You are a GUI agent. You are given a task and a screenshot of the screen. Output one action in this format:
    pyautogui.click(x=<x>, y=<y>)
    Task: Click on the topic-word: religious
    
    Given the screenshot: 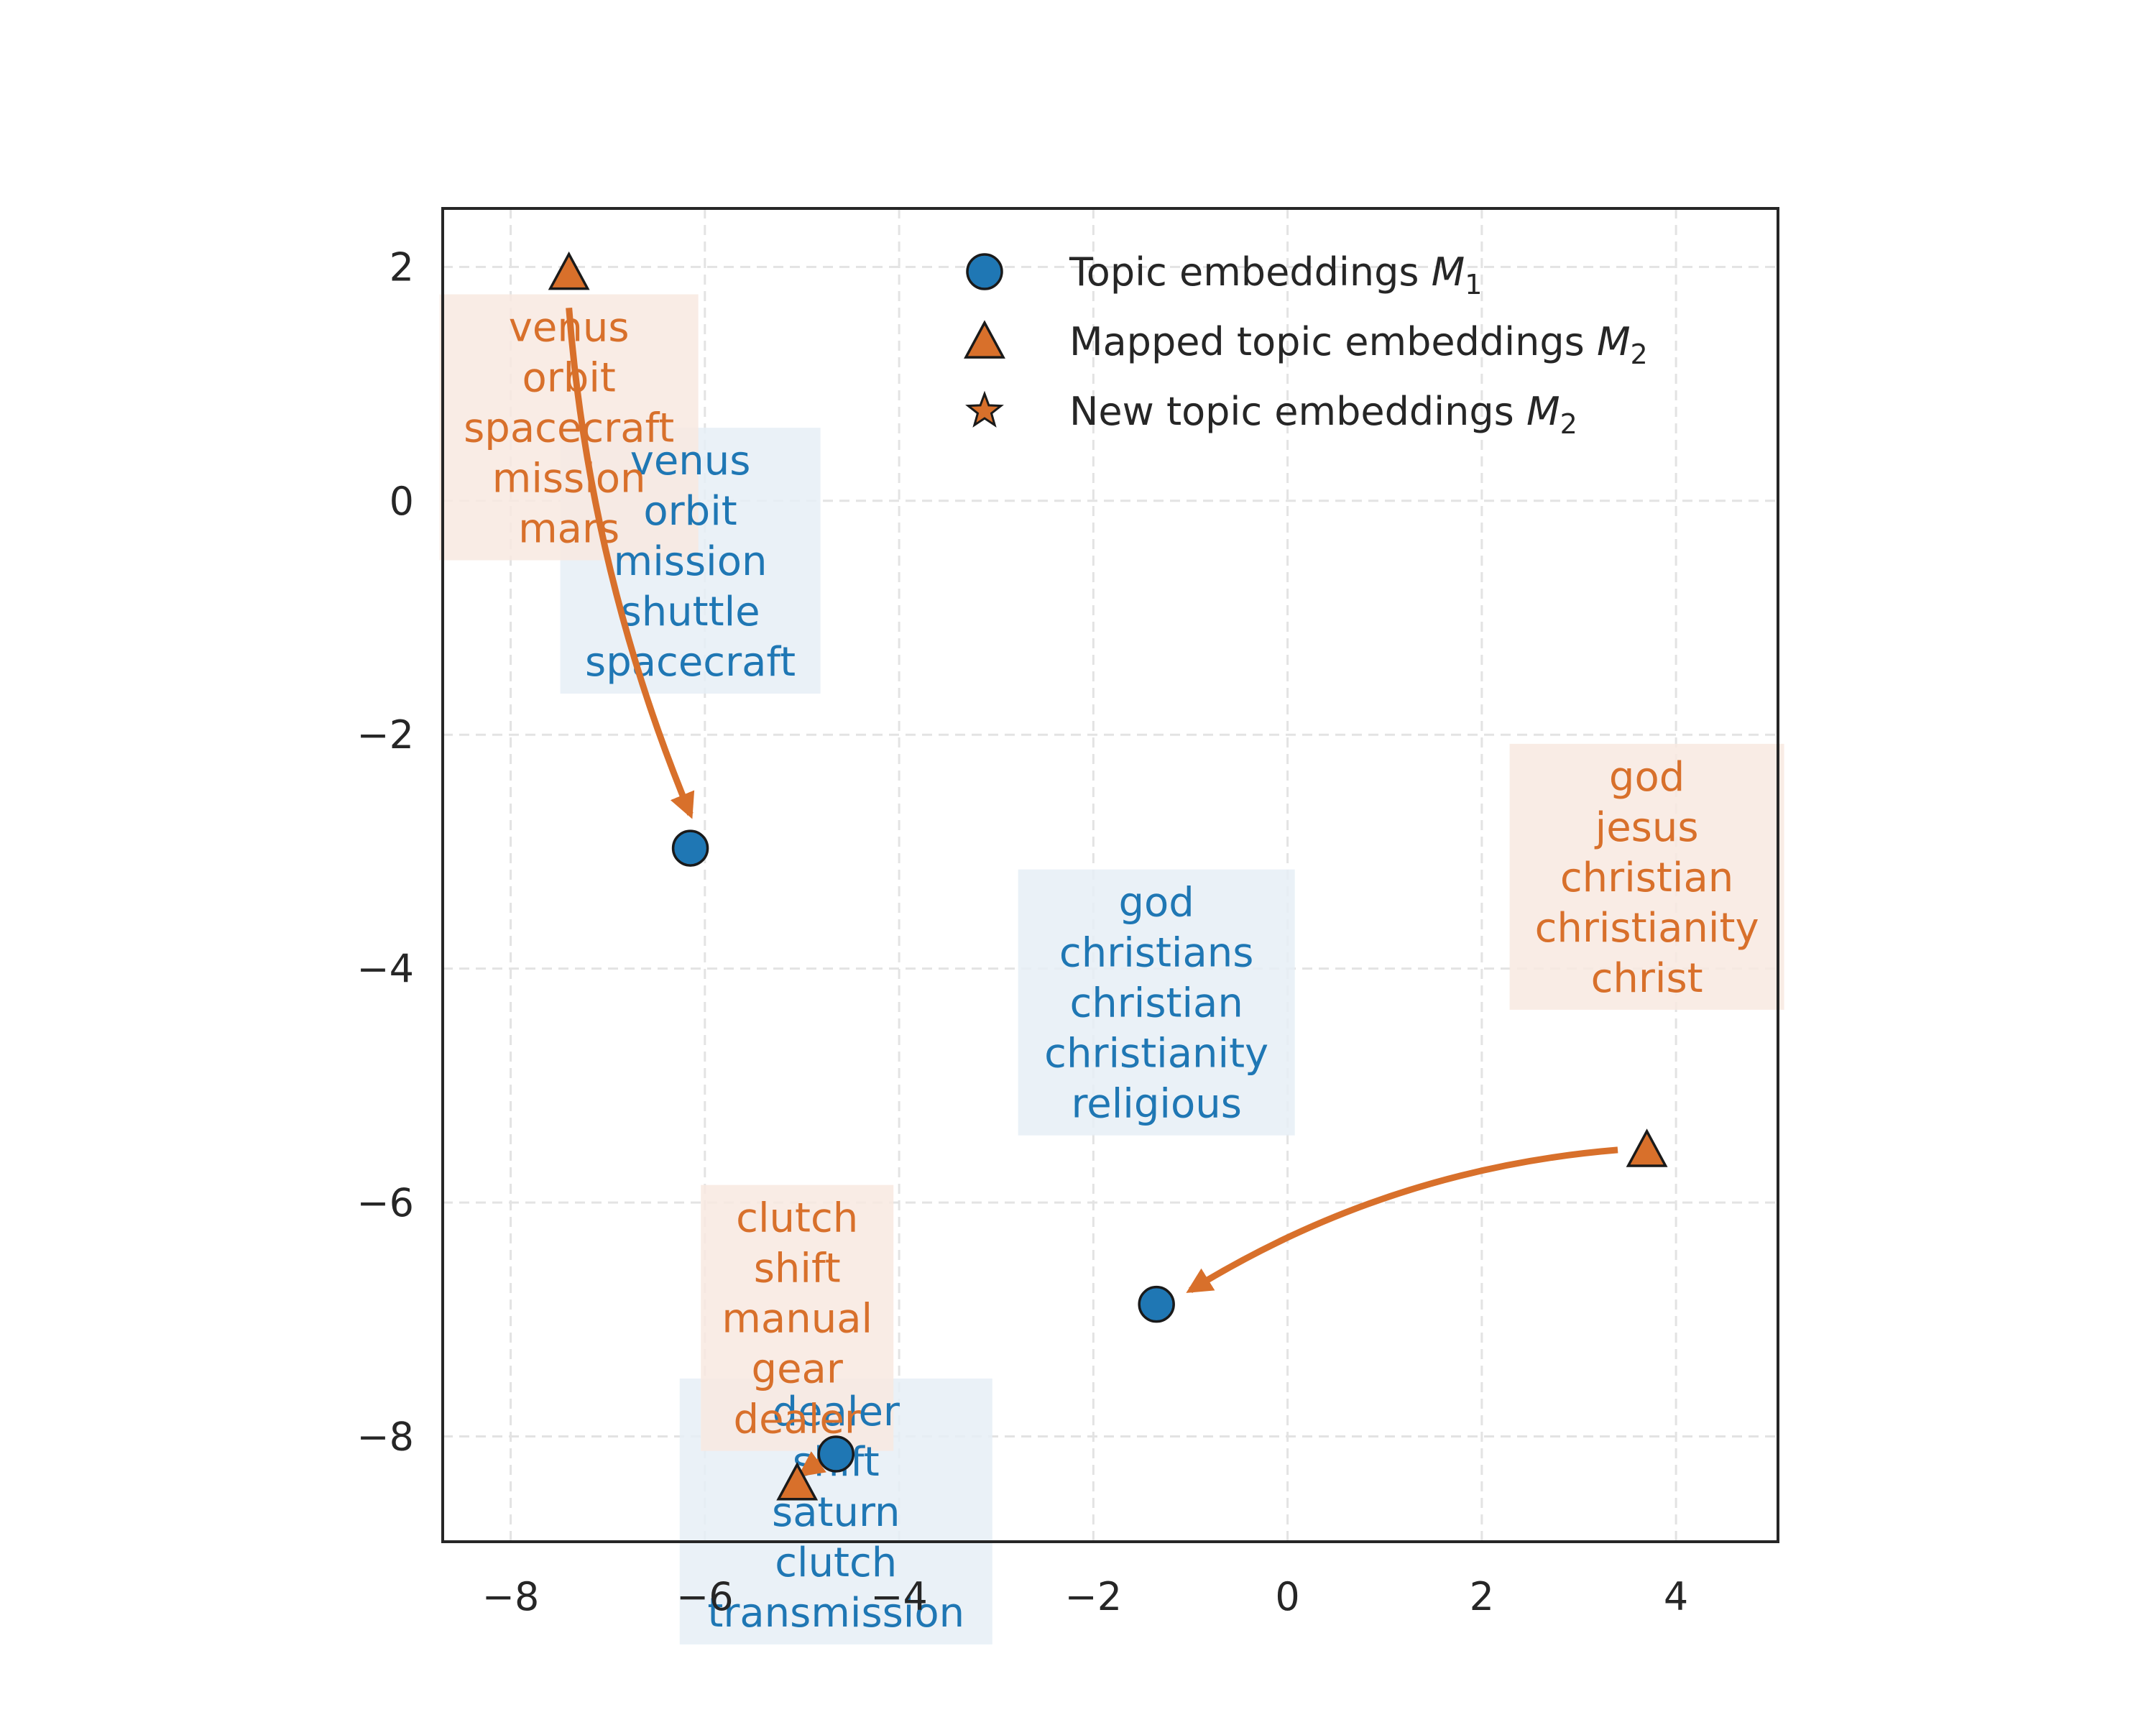 What is the action you would take?
    pyautogui.click(x=1156, y=1104)
    